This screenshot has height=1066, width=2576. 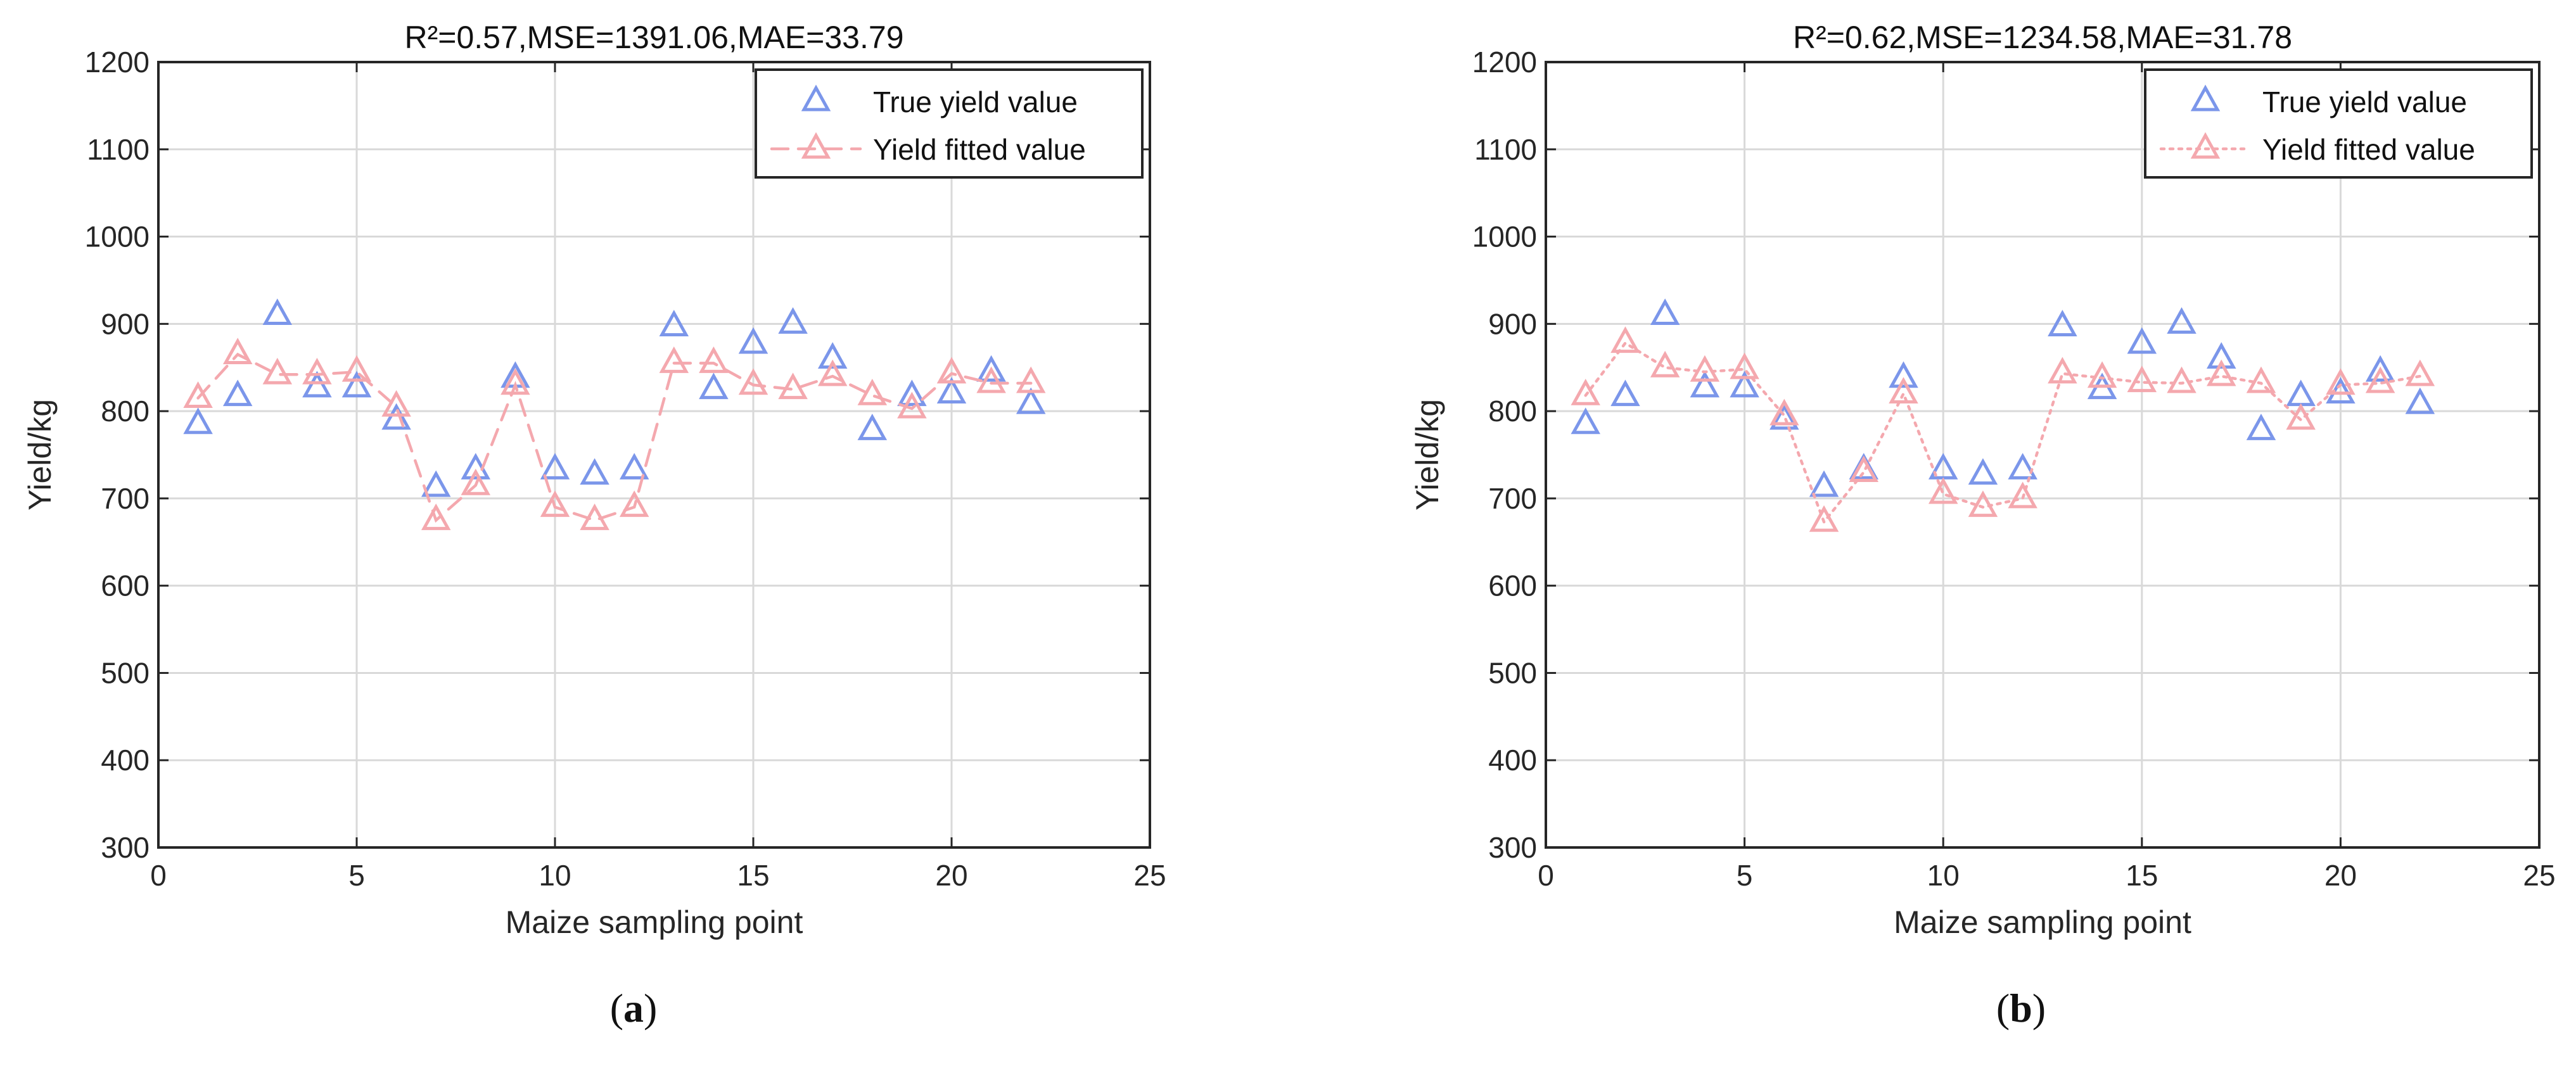 I want to click on y-tick-label: 1000, so click(x=117, y=236).